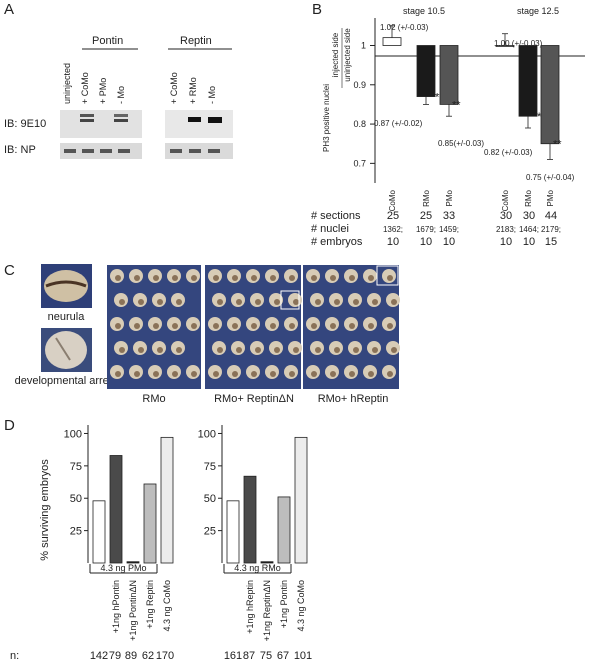 The width and height of the screenshot is (589, 663). Describe the element at coordinates (99, 656) in the screenshot. I see `n-value: 142` at that location.